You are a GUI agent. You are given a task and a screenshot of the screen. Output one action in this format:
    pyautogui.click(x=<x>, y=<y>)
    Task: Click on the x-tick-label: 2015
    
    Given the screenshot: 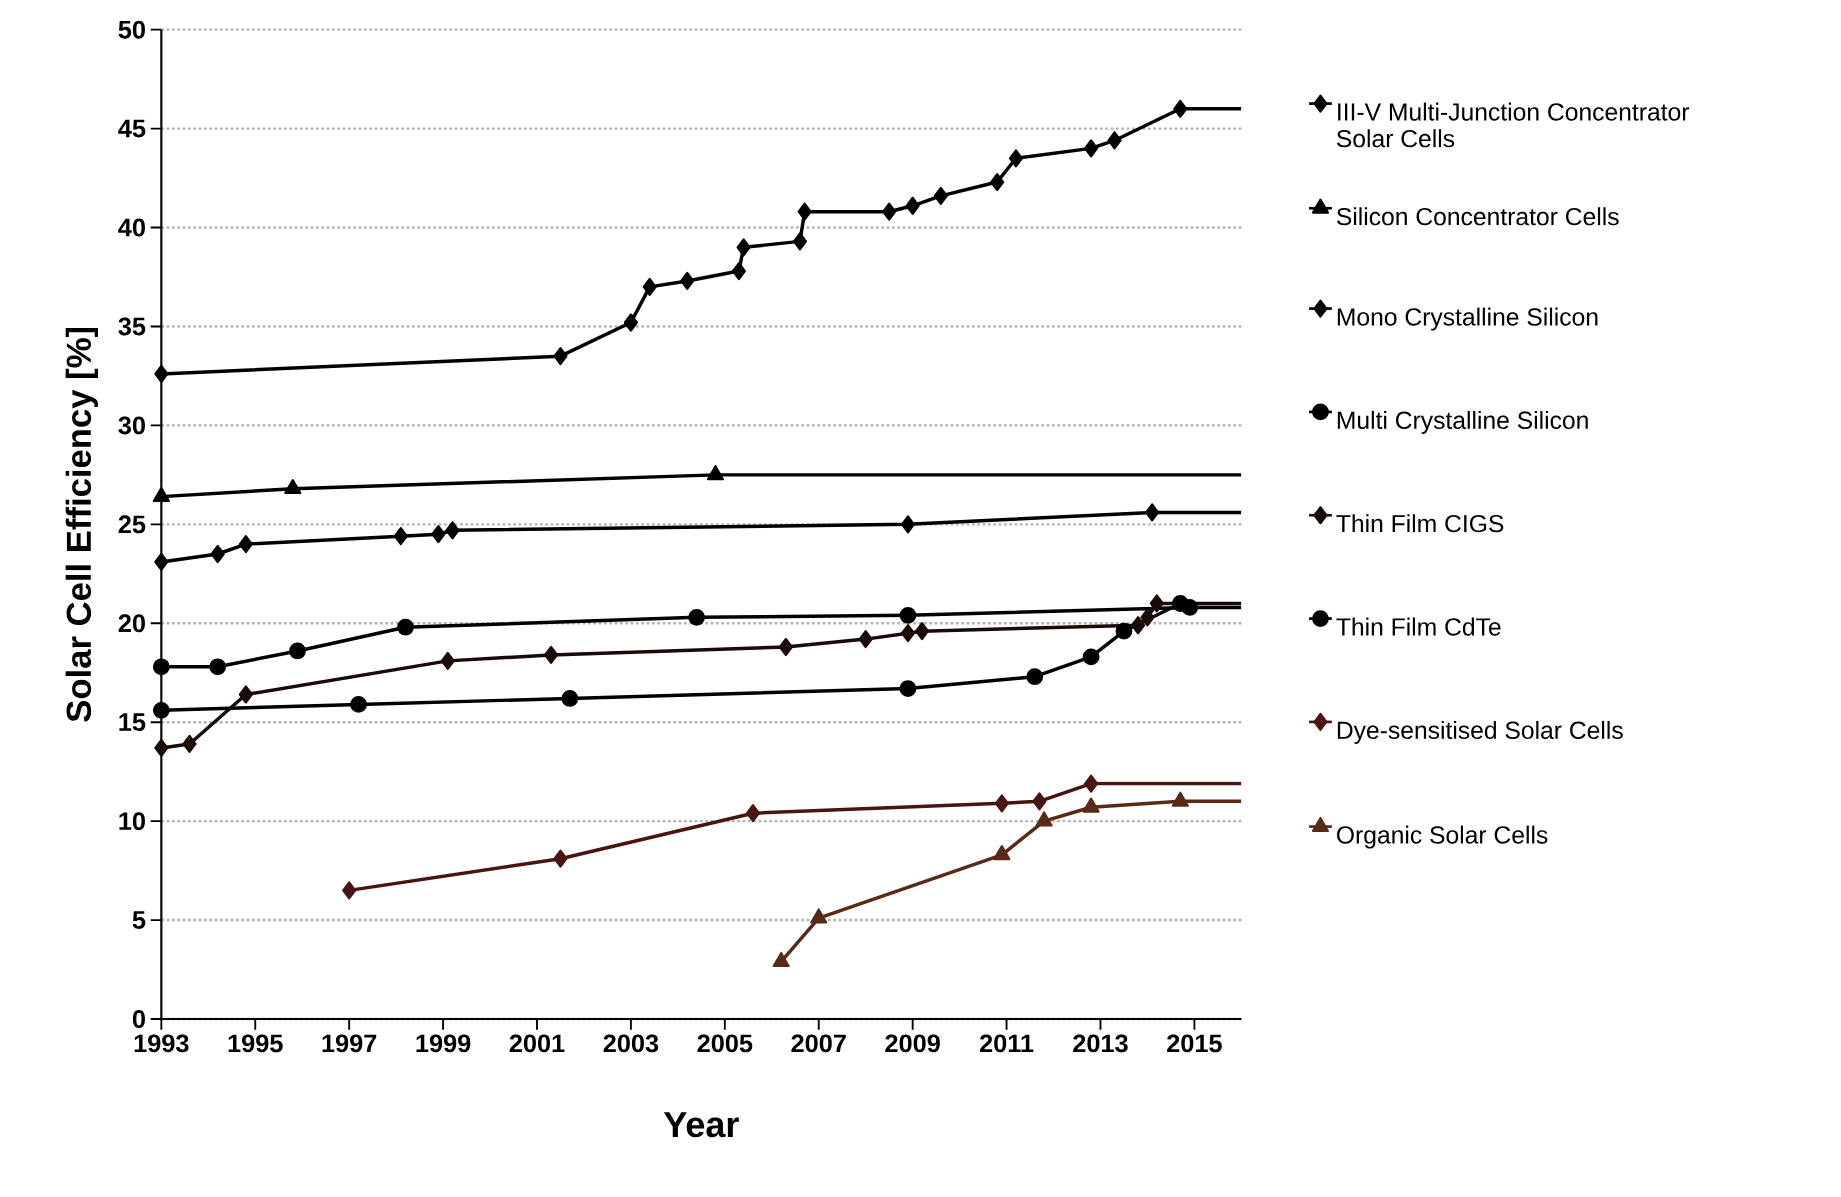 What is the action you would take?
    pyautogui.click(x=1194, y=1043)
    